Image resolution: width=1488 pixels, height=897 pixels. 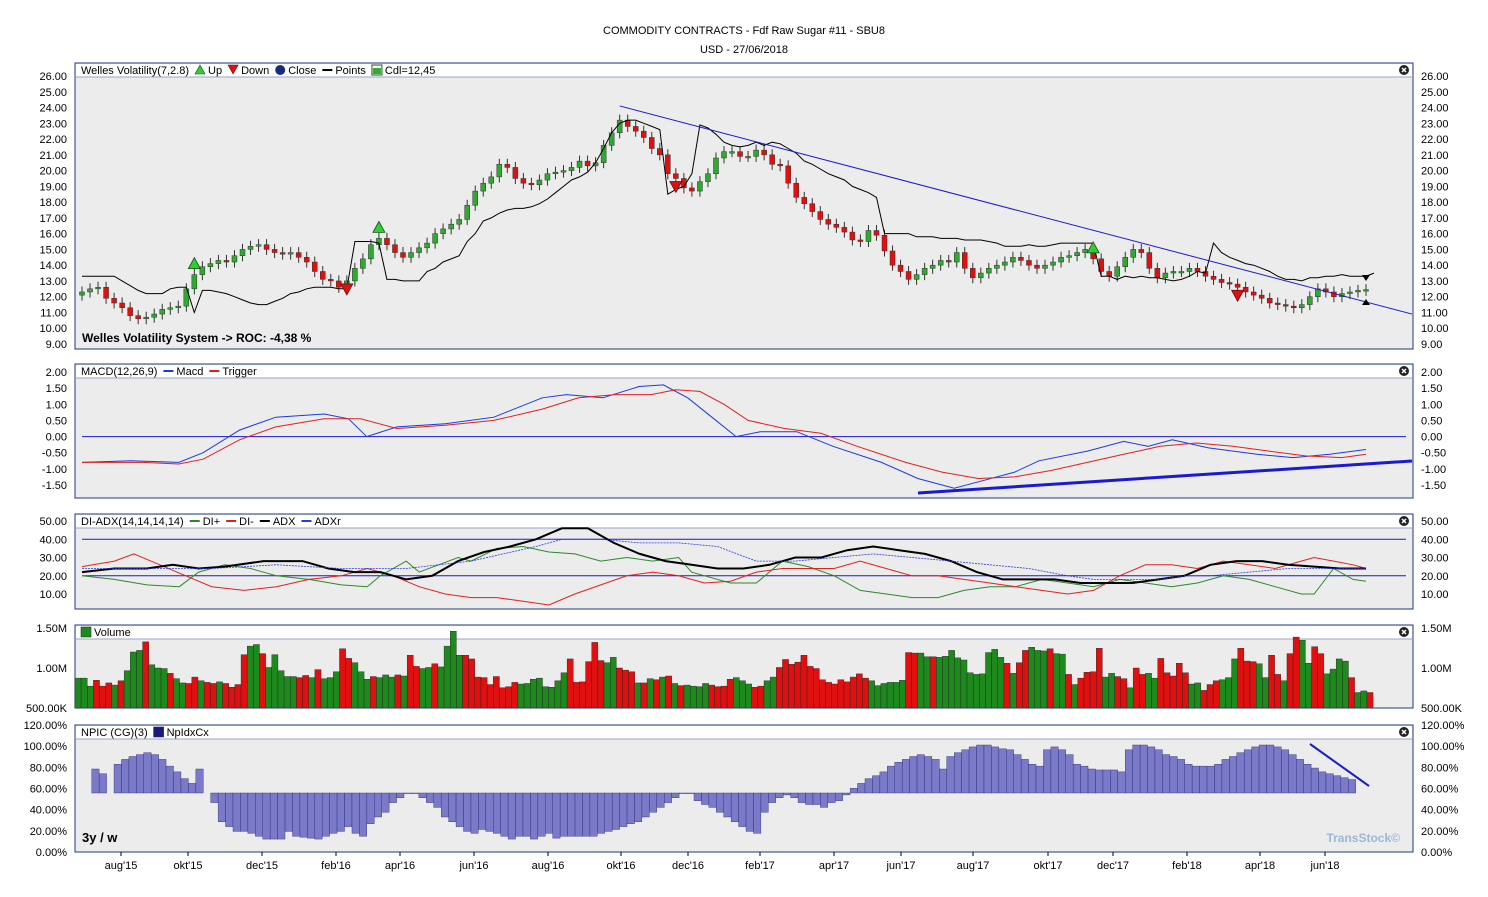 What do you see at coordinates (145, 732) in the screenshot?
I see `legend-npic: NPIC (CG)(3) NpIdxCx` at bounding box center [145, 732].